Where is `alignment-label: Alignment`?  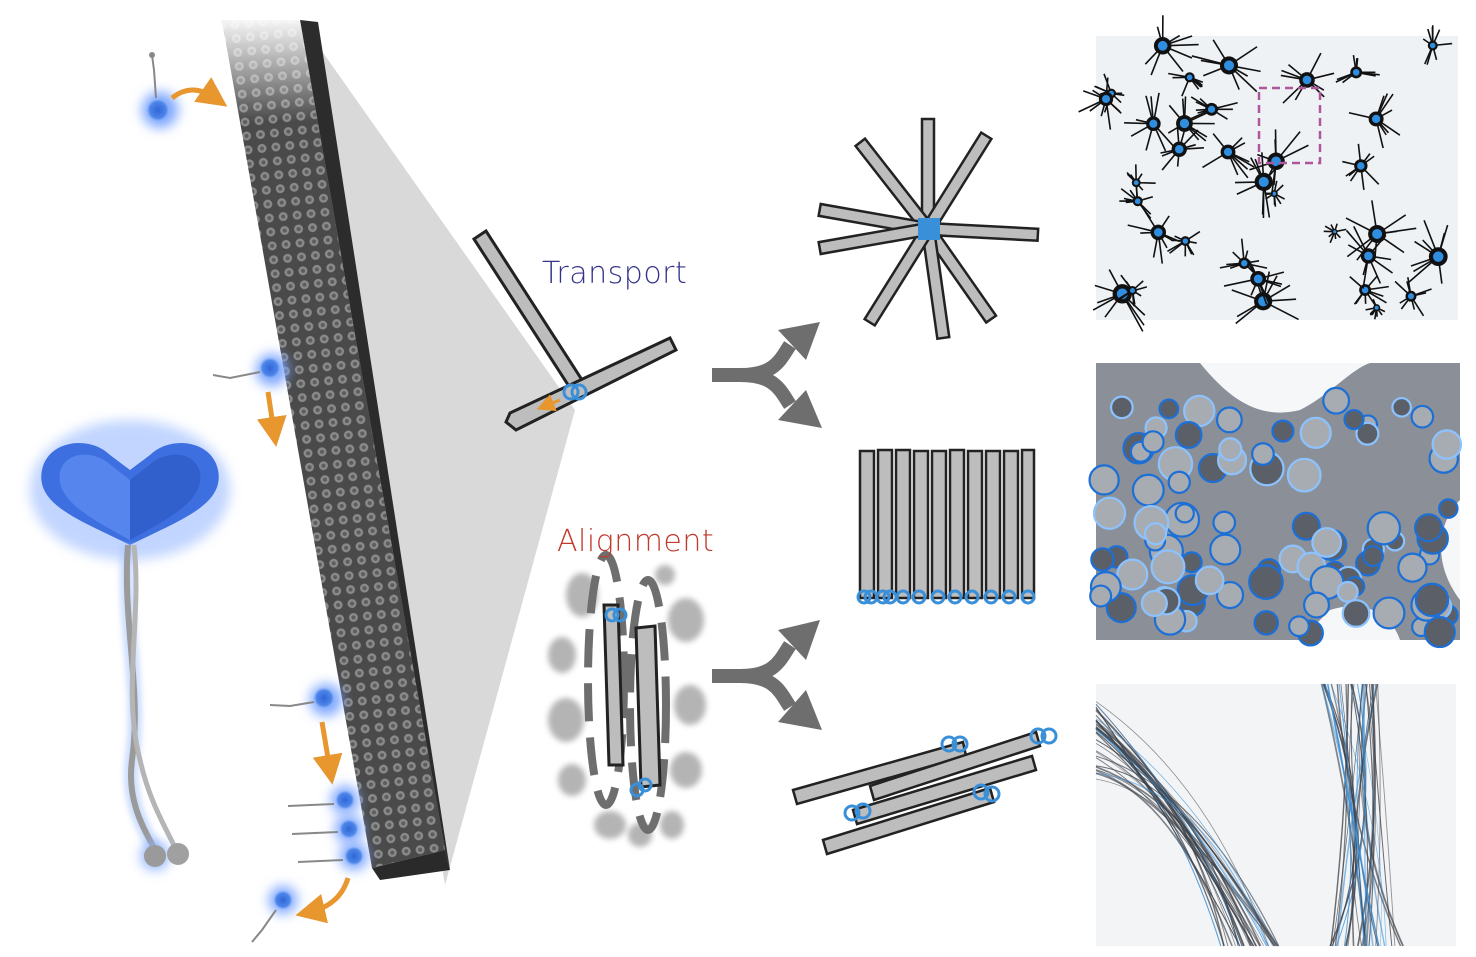
alignment-label: Alignment is located at coordinates (636, 541).